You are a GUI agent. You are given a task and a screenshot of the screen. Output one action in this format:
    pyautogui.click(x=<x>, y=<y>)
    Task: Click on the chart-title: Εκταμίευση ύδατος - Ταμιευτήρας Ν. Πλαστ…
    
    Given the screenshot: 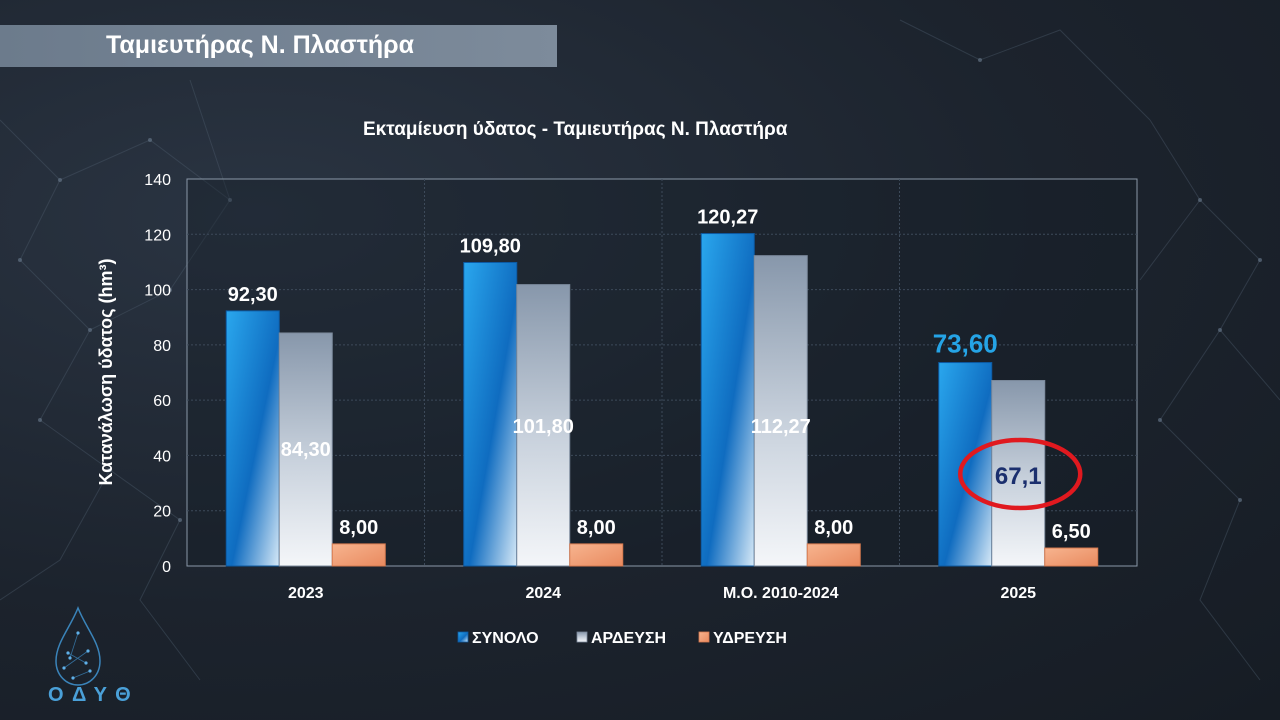 What is the action you would take?
    pyautogui.click(x=575, y=129)
    